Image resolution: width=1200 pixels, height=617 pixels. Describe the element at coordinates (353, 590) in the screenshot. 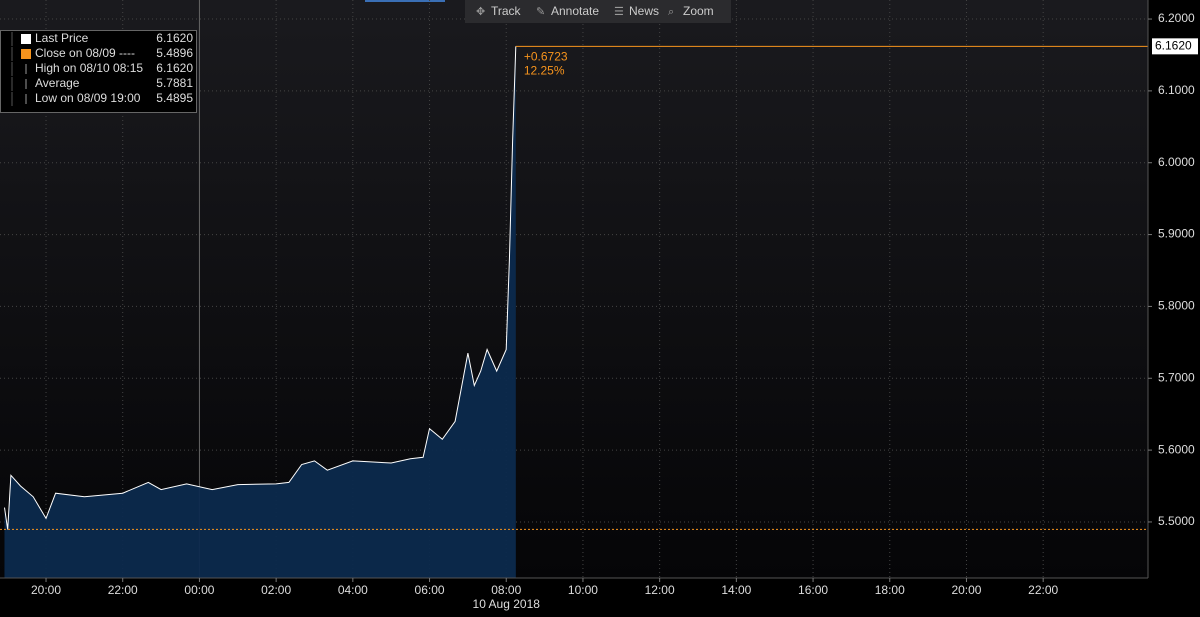

I see `x-tick-label: 04:00` at that location.